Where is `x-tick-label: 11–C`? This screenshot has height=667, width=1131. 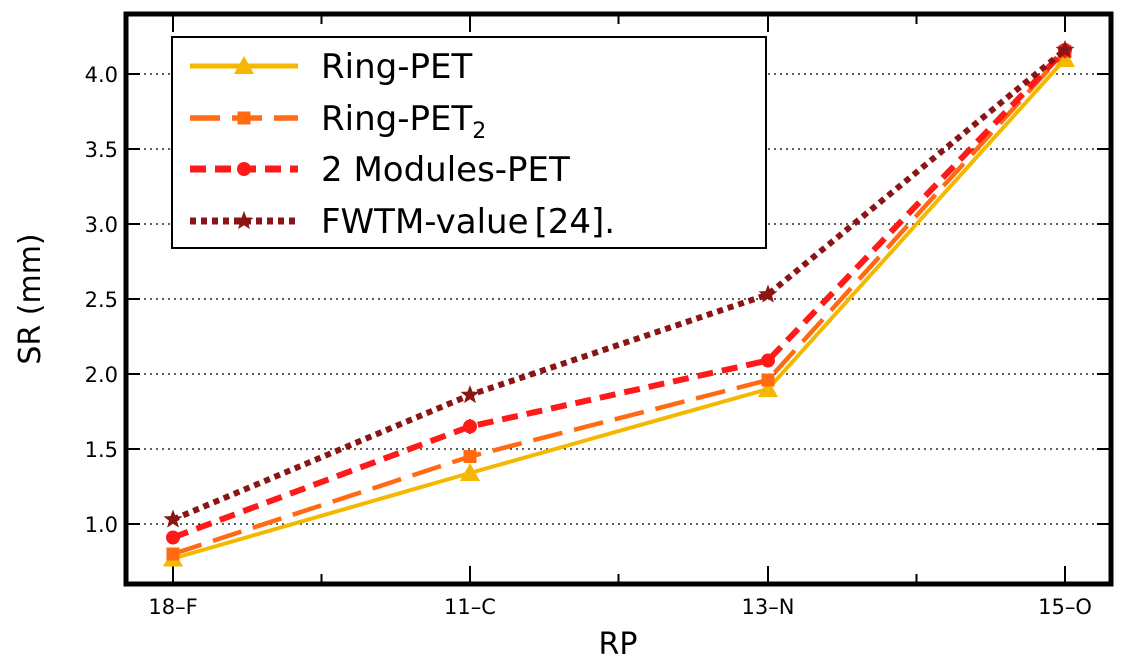 x-tick-label: 11–C is located at coordinates (470, 607).